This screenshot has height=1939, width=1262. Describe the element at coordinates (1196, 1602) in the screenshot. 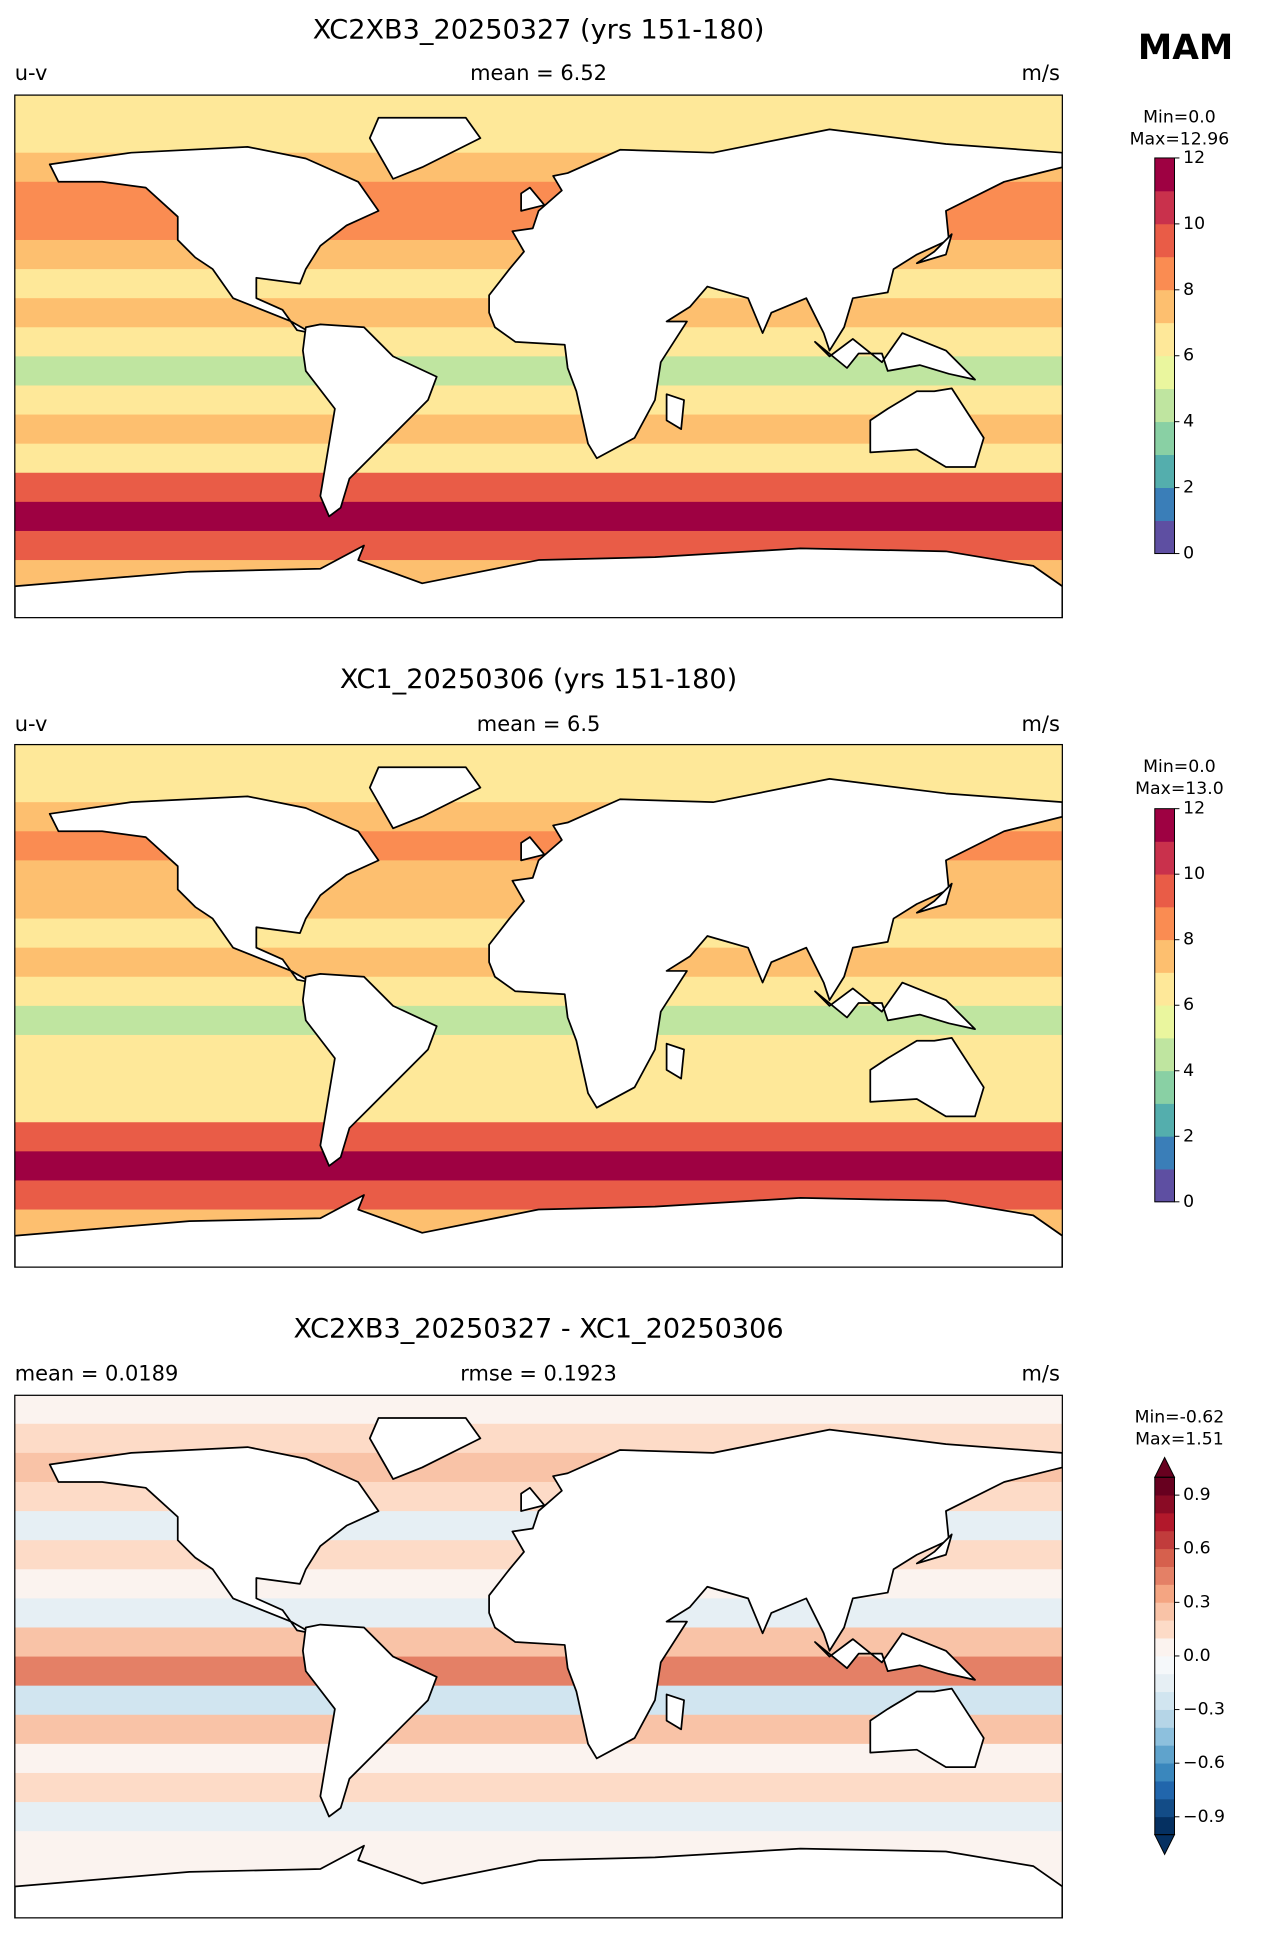

I see `colorbar-tick-label: 0.3` at that location.